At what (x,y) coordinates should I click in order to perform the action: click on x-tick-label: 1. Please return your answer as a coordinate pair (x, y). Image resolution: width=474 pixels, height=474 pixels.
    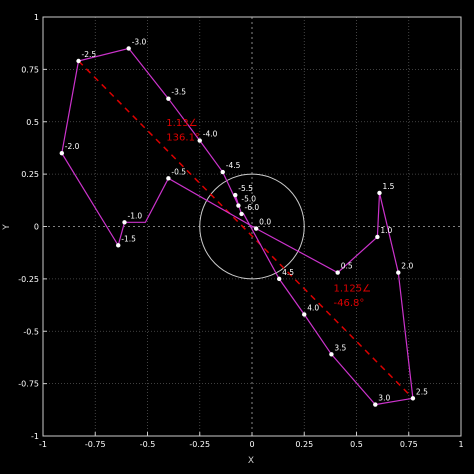
    Looking at the image, I should click on (460, 444).